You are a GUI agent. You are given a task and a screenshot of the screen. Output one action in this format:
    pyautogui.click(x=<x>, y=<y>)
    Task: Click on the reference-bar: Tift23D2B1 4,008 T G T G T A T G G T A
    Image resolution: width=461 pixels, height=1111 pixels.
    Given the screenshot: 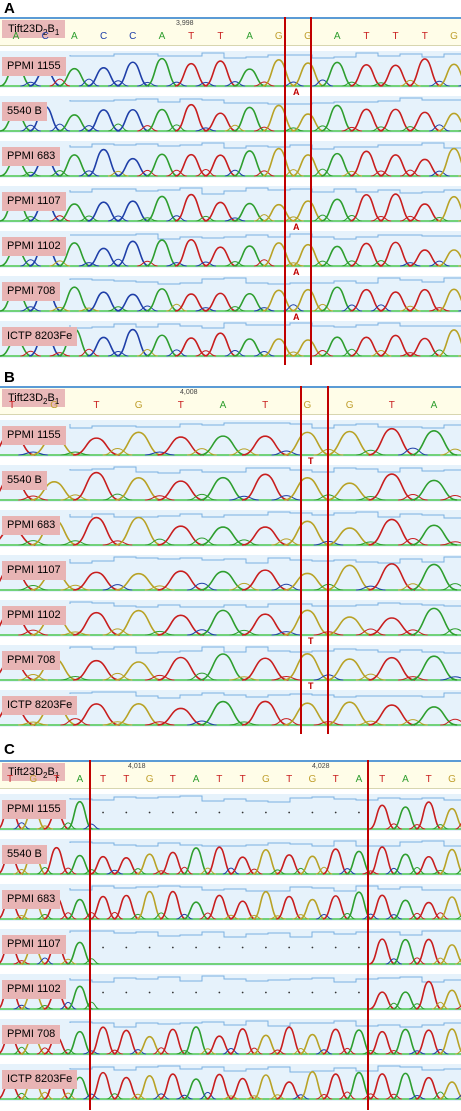 What is the action you would take?
    pyautogui.click(x=230, y=400)
    